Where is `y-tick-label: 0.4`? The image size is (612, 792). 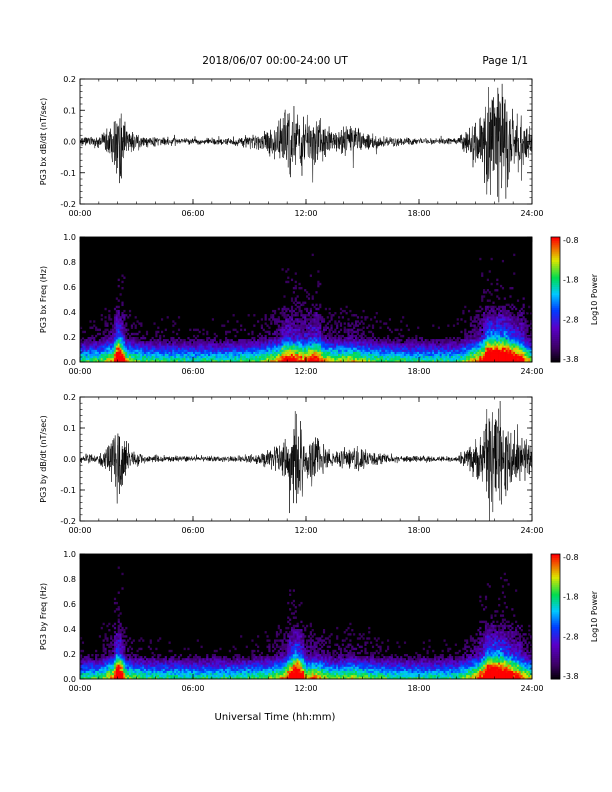 y-tick-label: 0.4 is located at coordinates (69, 312).